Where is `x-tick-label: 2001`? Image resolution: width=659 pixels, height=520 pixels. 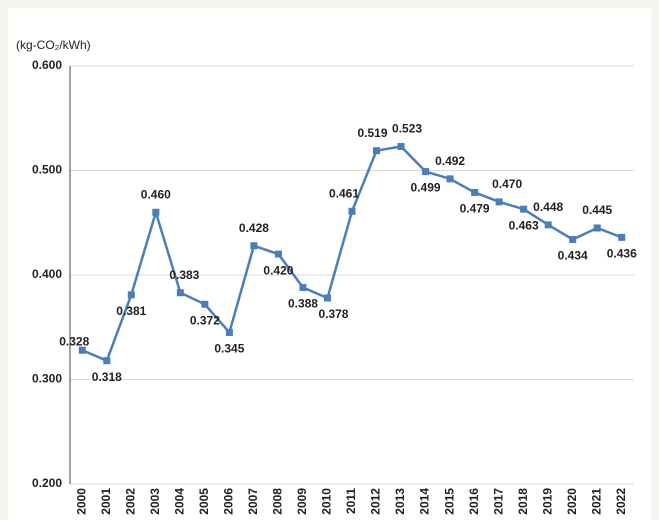 x-tick-label: 2001 is located at coordinates (106, 501).